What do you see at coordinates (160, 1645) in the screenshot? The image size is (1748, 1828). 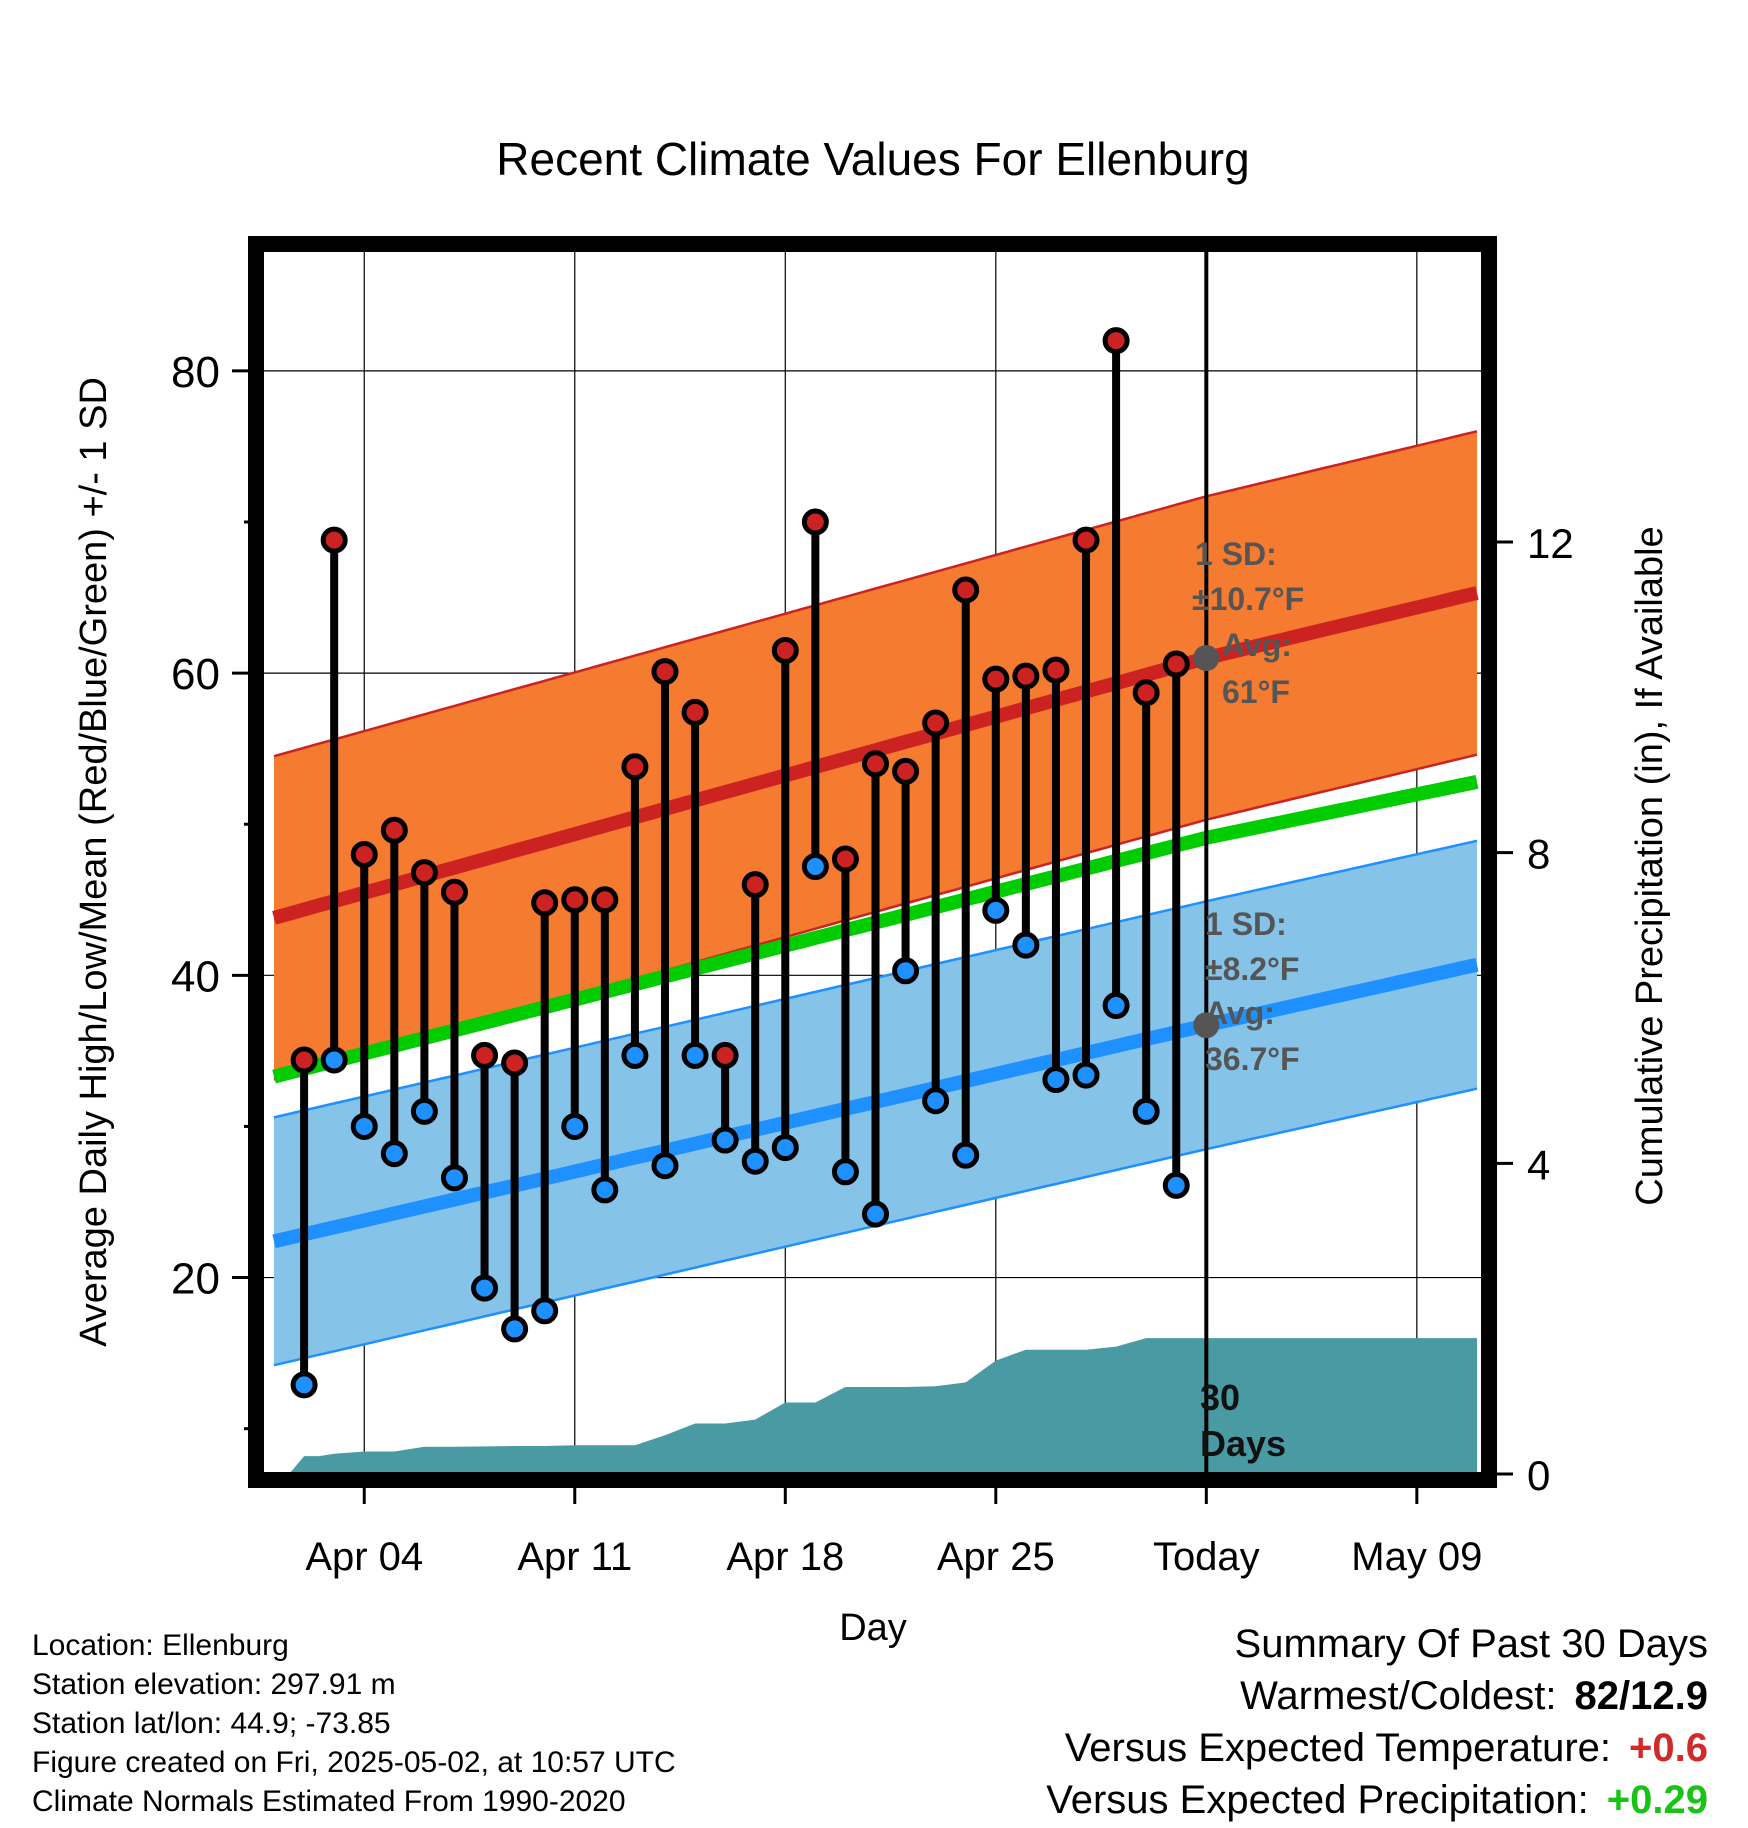 I see `location-text: Location: Ellenburg` at bounding box center [160, 1645].